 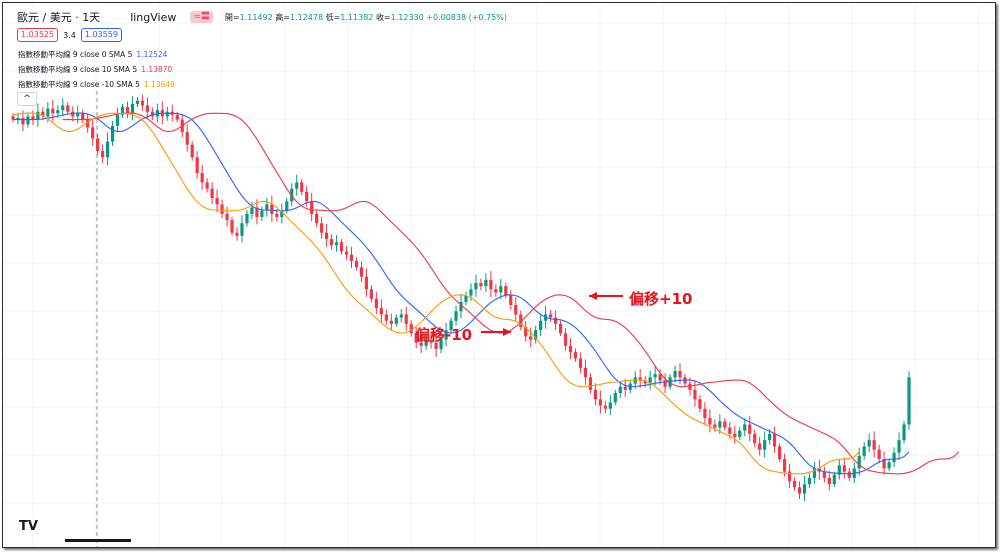 What do you see at coordinates (444, 335) in the screenshot?
I see `annotation-minus-label: 偏移-10` at bounding box center [444, 335].